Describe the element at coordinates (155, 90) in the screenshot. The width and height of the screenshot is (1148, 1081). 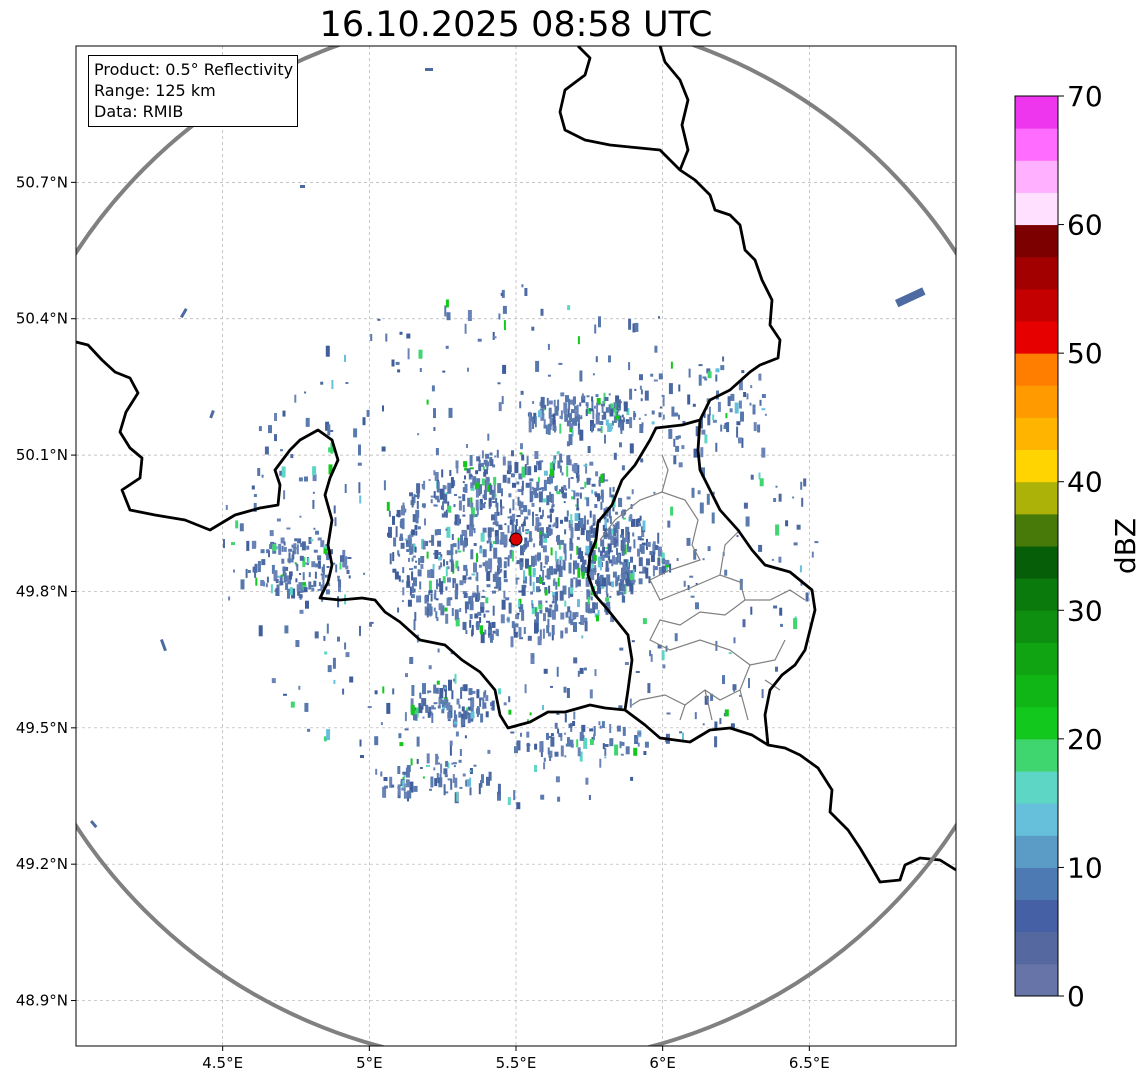
I see `info-range: Range: 125 km` at that location.